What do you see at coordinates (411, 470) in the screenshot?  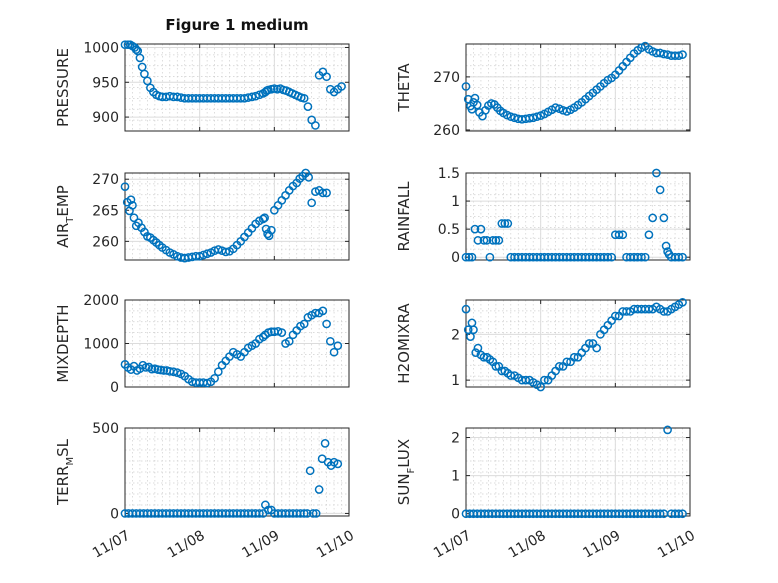 I see `y-axis-label-subscript: F` at bounding box center [411, 470].